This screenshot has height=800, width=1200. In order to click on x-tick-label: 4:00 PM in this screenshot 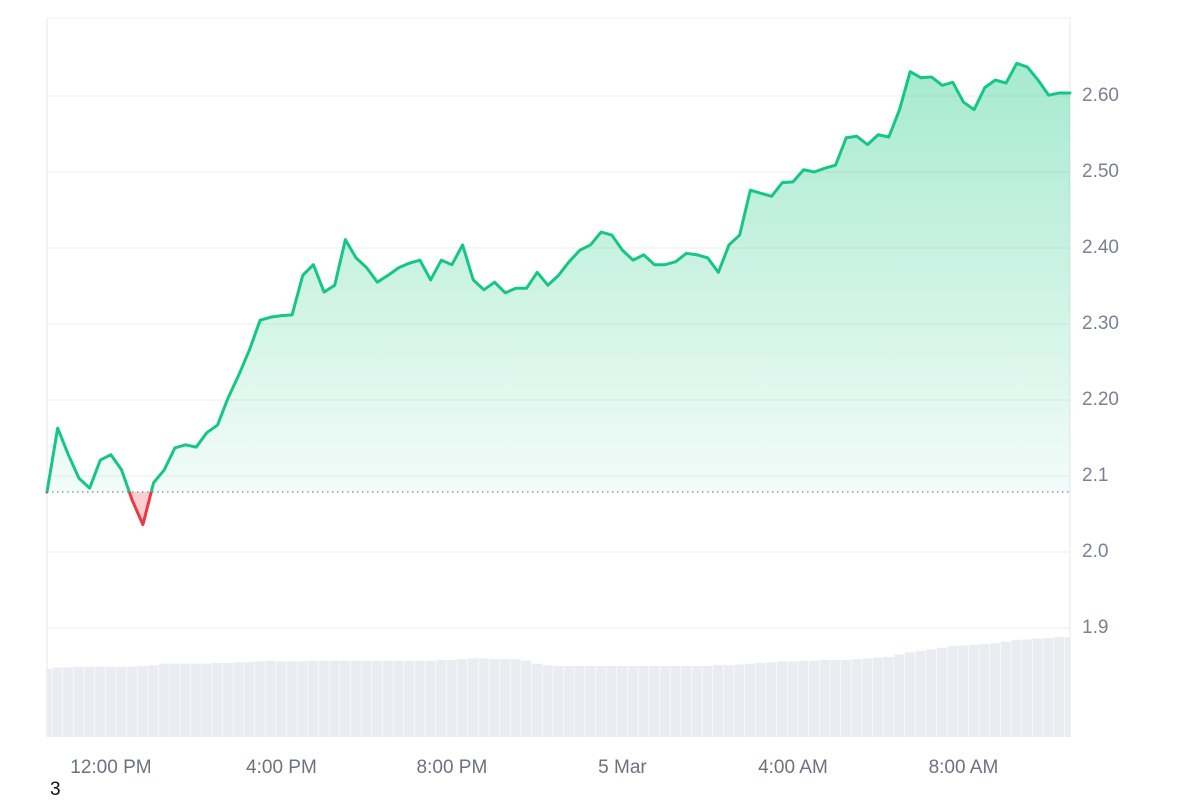, I will do `click(281, 767)`.